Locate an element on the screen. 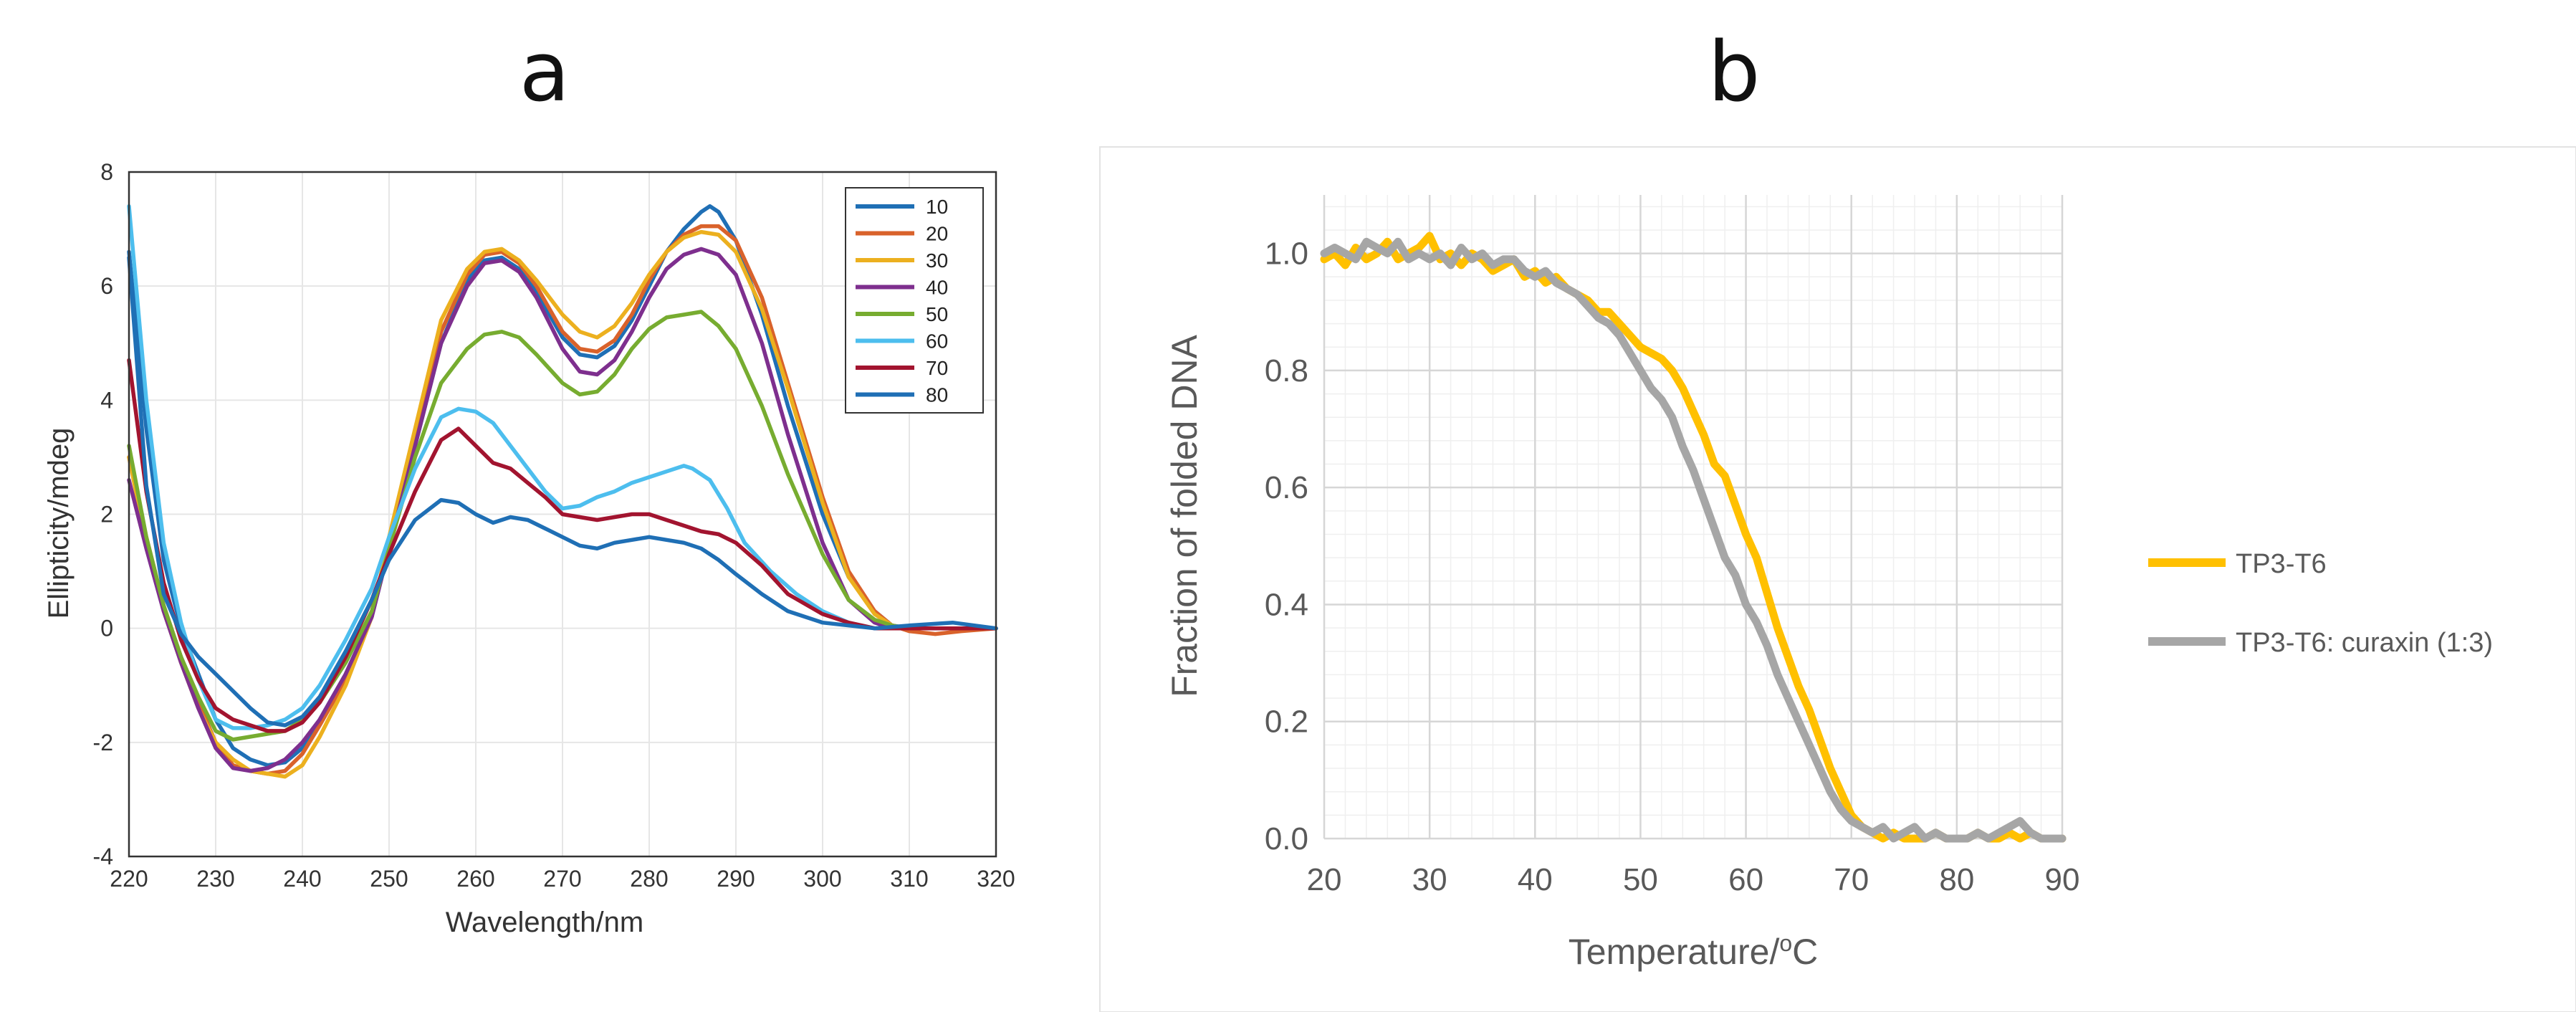  chart-a-xtick: 220 is located at coordinates (129, 879).